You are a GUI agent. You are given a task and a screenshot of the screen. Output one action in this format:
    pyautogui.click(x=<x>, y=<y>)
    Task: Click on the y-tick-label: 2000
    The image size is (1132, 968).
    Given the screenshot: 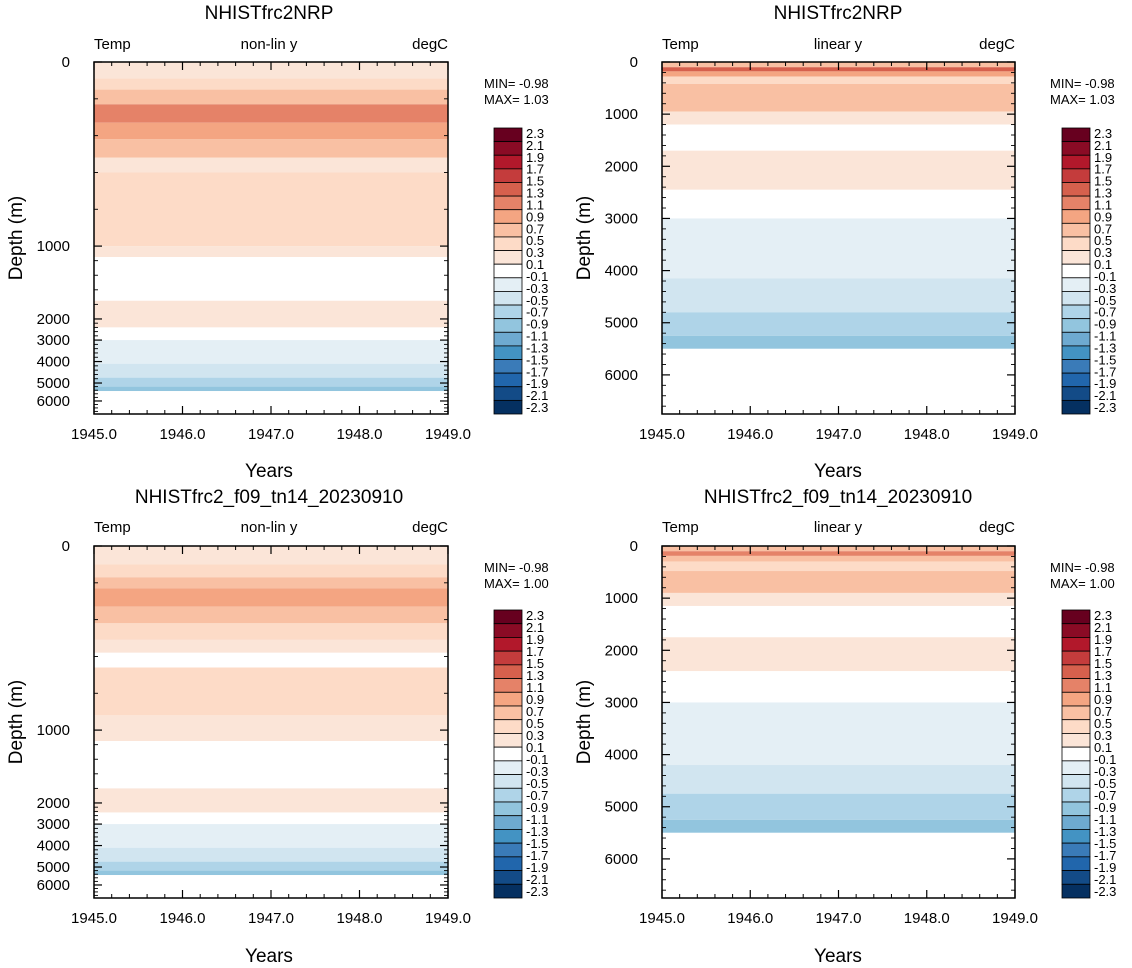 What is the action you would take?
    pyautogui.click(x=53, y=319)
    